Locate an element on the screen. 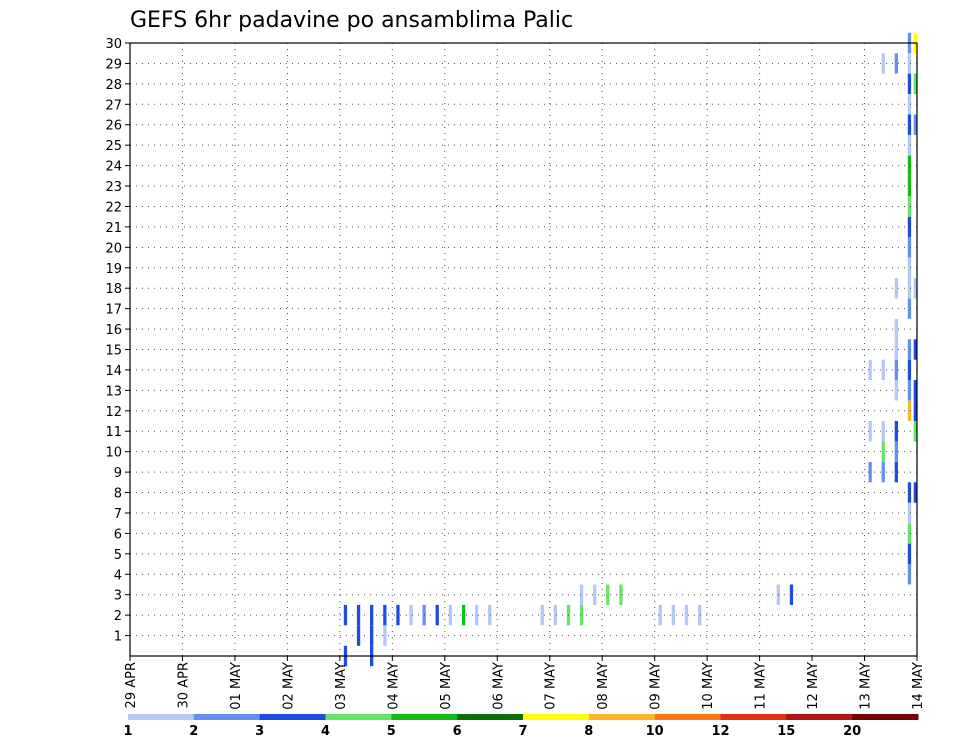 The height and width of the screenshot is (742, 960). colorbar: 1 2 3 4 5 6 7 8 10 12 15 20 is located at coordinates (521, 726).